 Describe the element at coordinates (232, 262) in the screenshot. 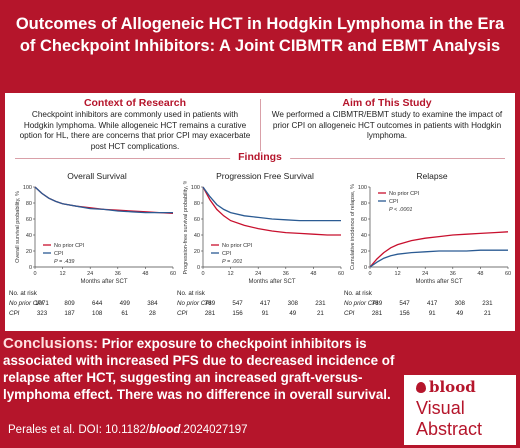

I see `p-value: P = .001` at that location.